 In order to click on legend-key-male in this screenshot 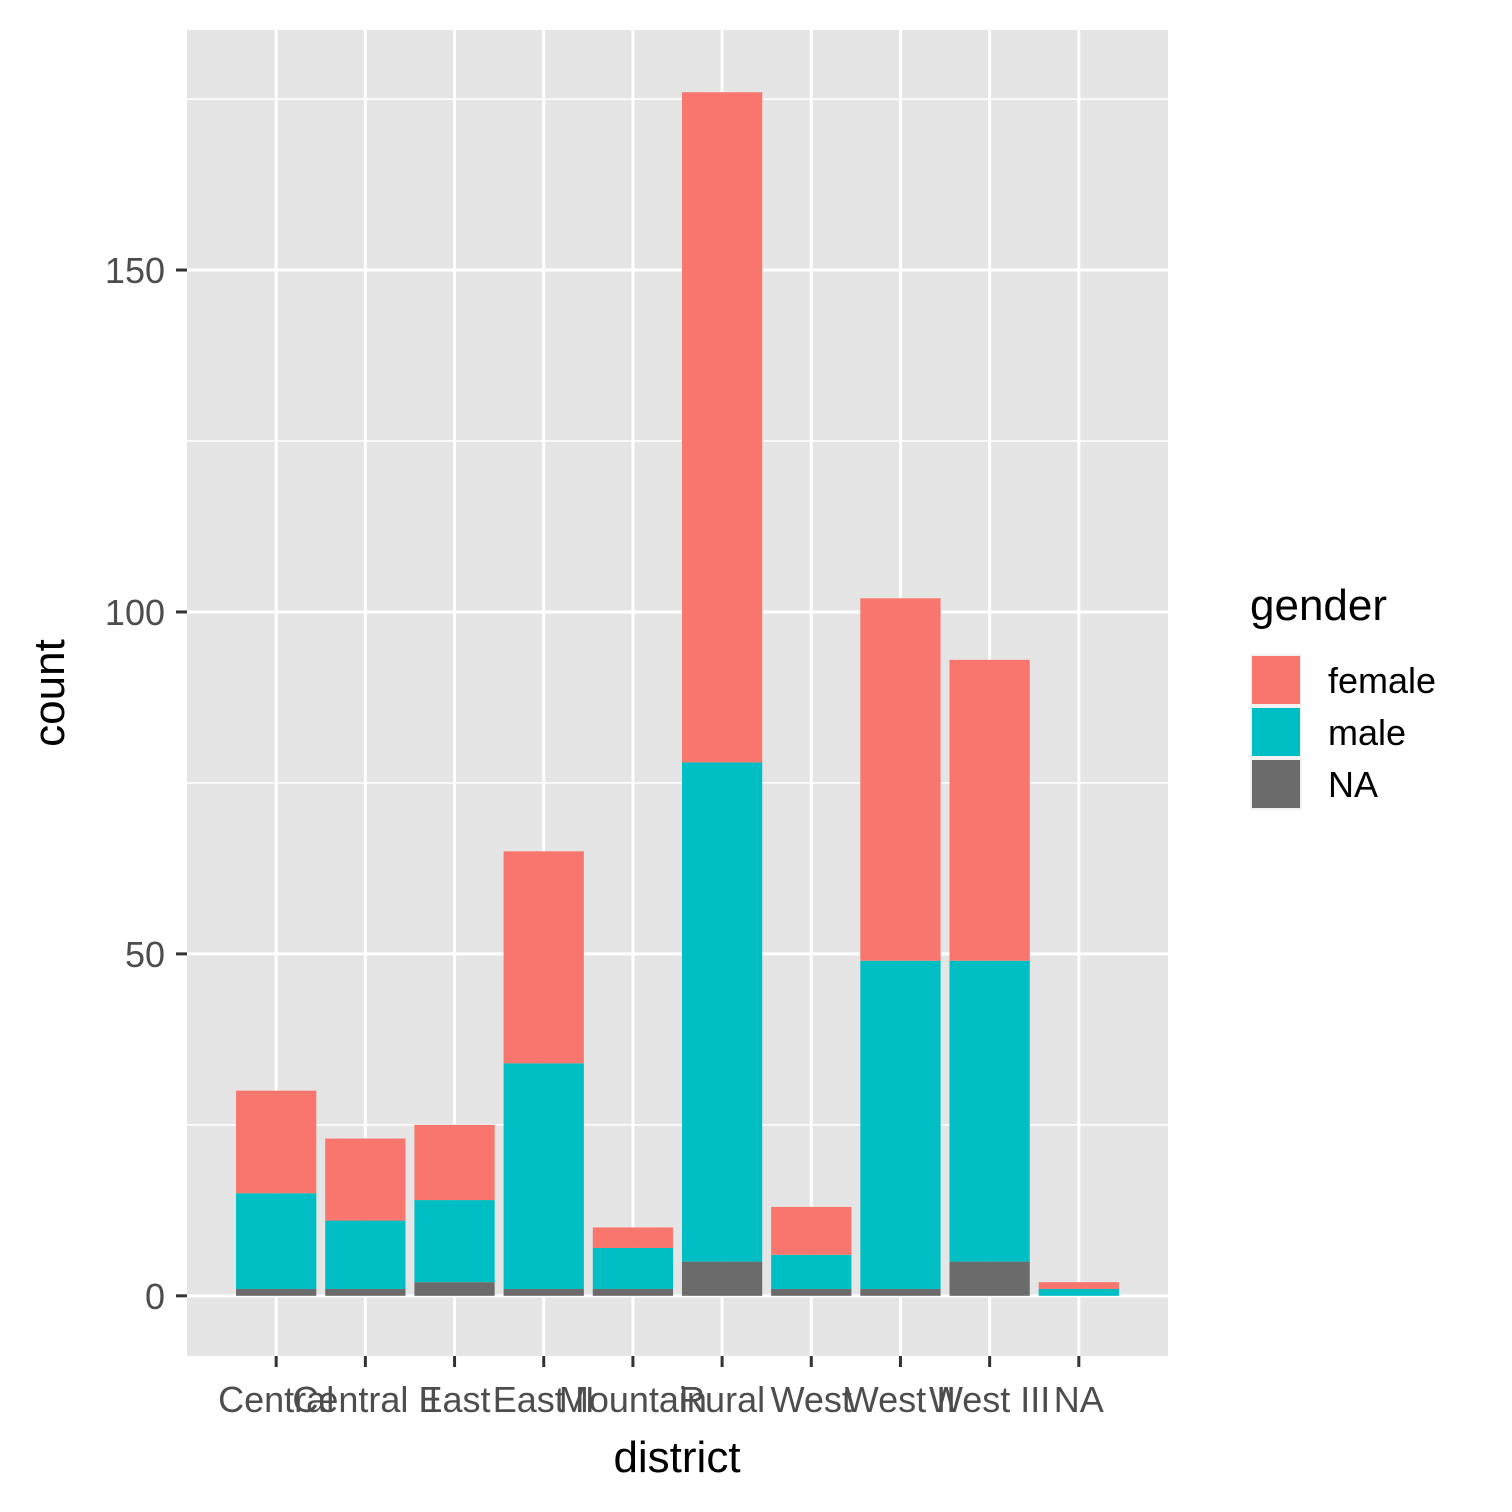, I will do `click(1276, 732)`.